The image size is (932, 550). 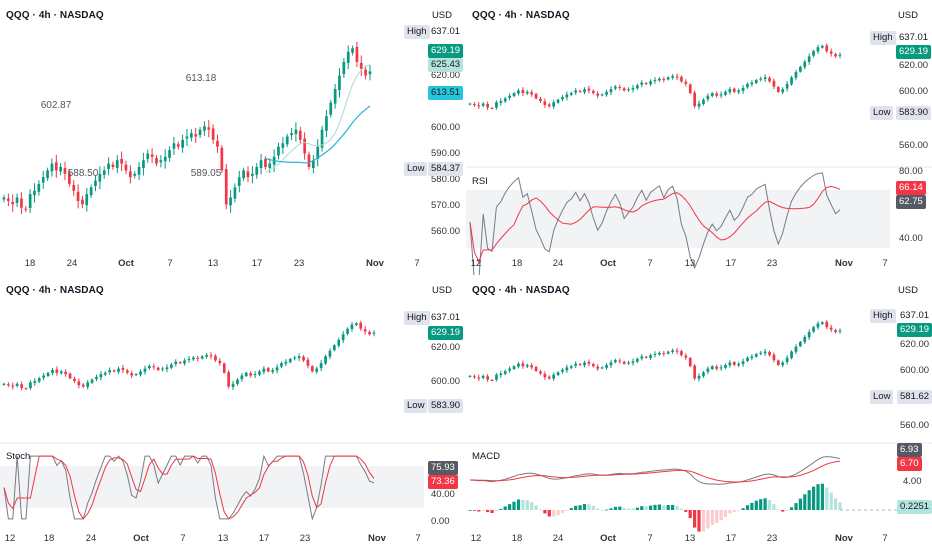 What do you see at coordinates (914, 65) in the screenshot?
I see `y-tick: 620.00` at bounding box center [914, 65].